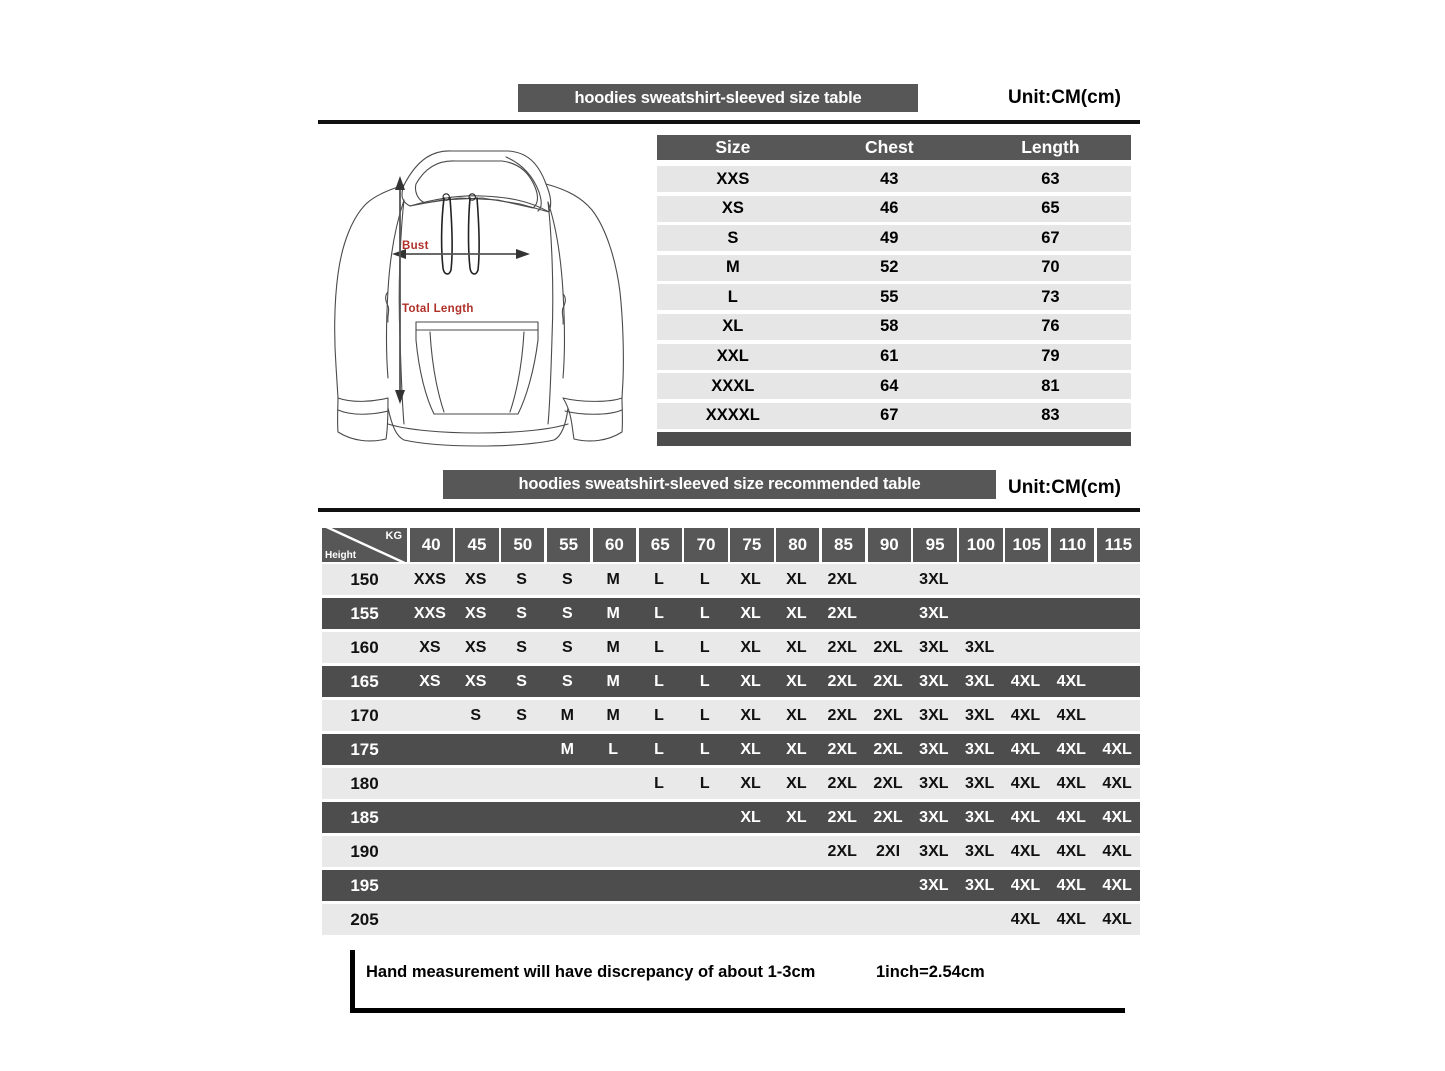  What do you see at coordinates (1064, 97) in the screenshot?
I see `section1-unit-label: Unit:CM(cm)` at bounding box center [1064, 97].